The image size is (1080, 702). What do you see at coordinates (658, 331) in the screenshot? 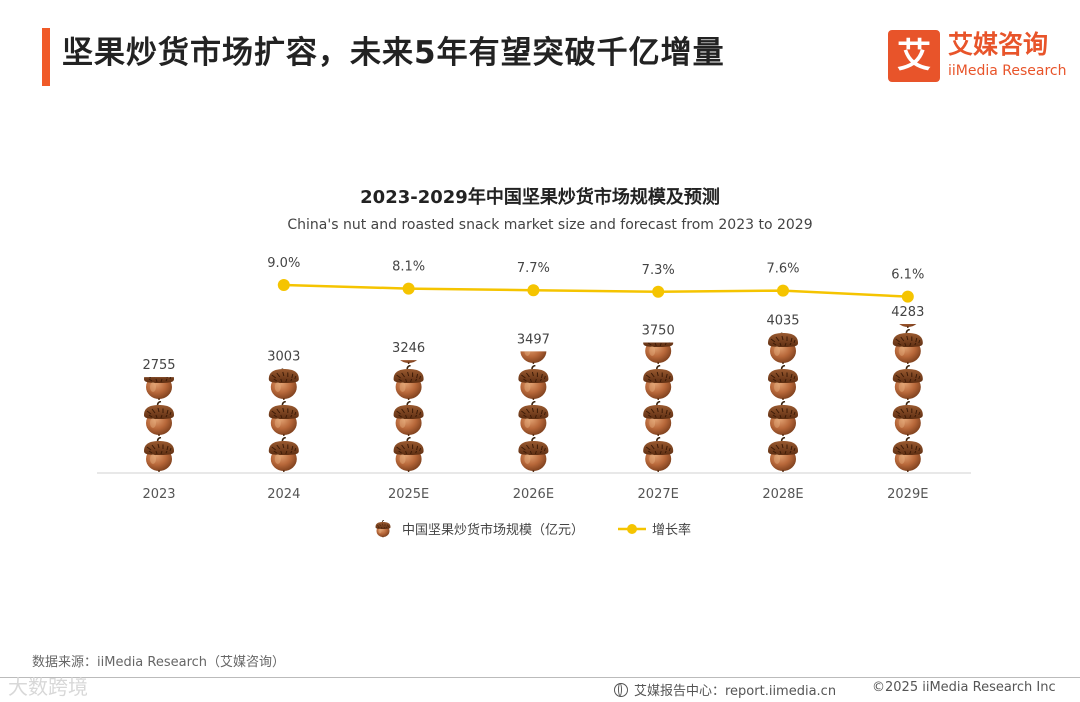
I see `data-label-2027E: 3750` at bounding box center [658, 331].